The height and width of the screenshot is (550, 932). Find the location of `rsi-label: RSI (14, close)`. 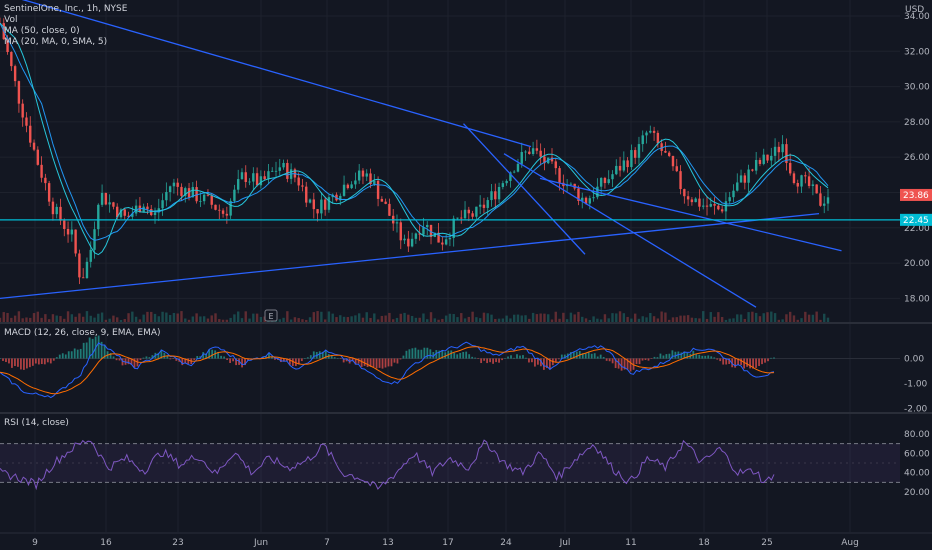

rsi-label: RSI (14, close) is located at coordinates (36, 423).